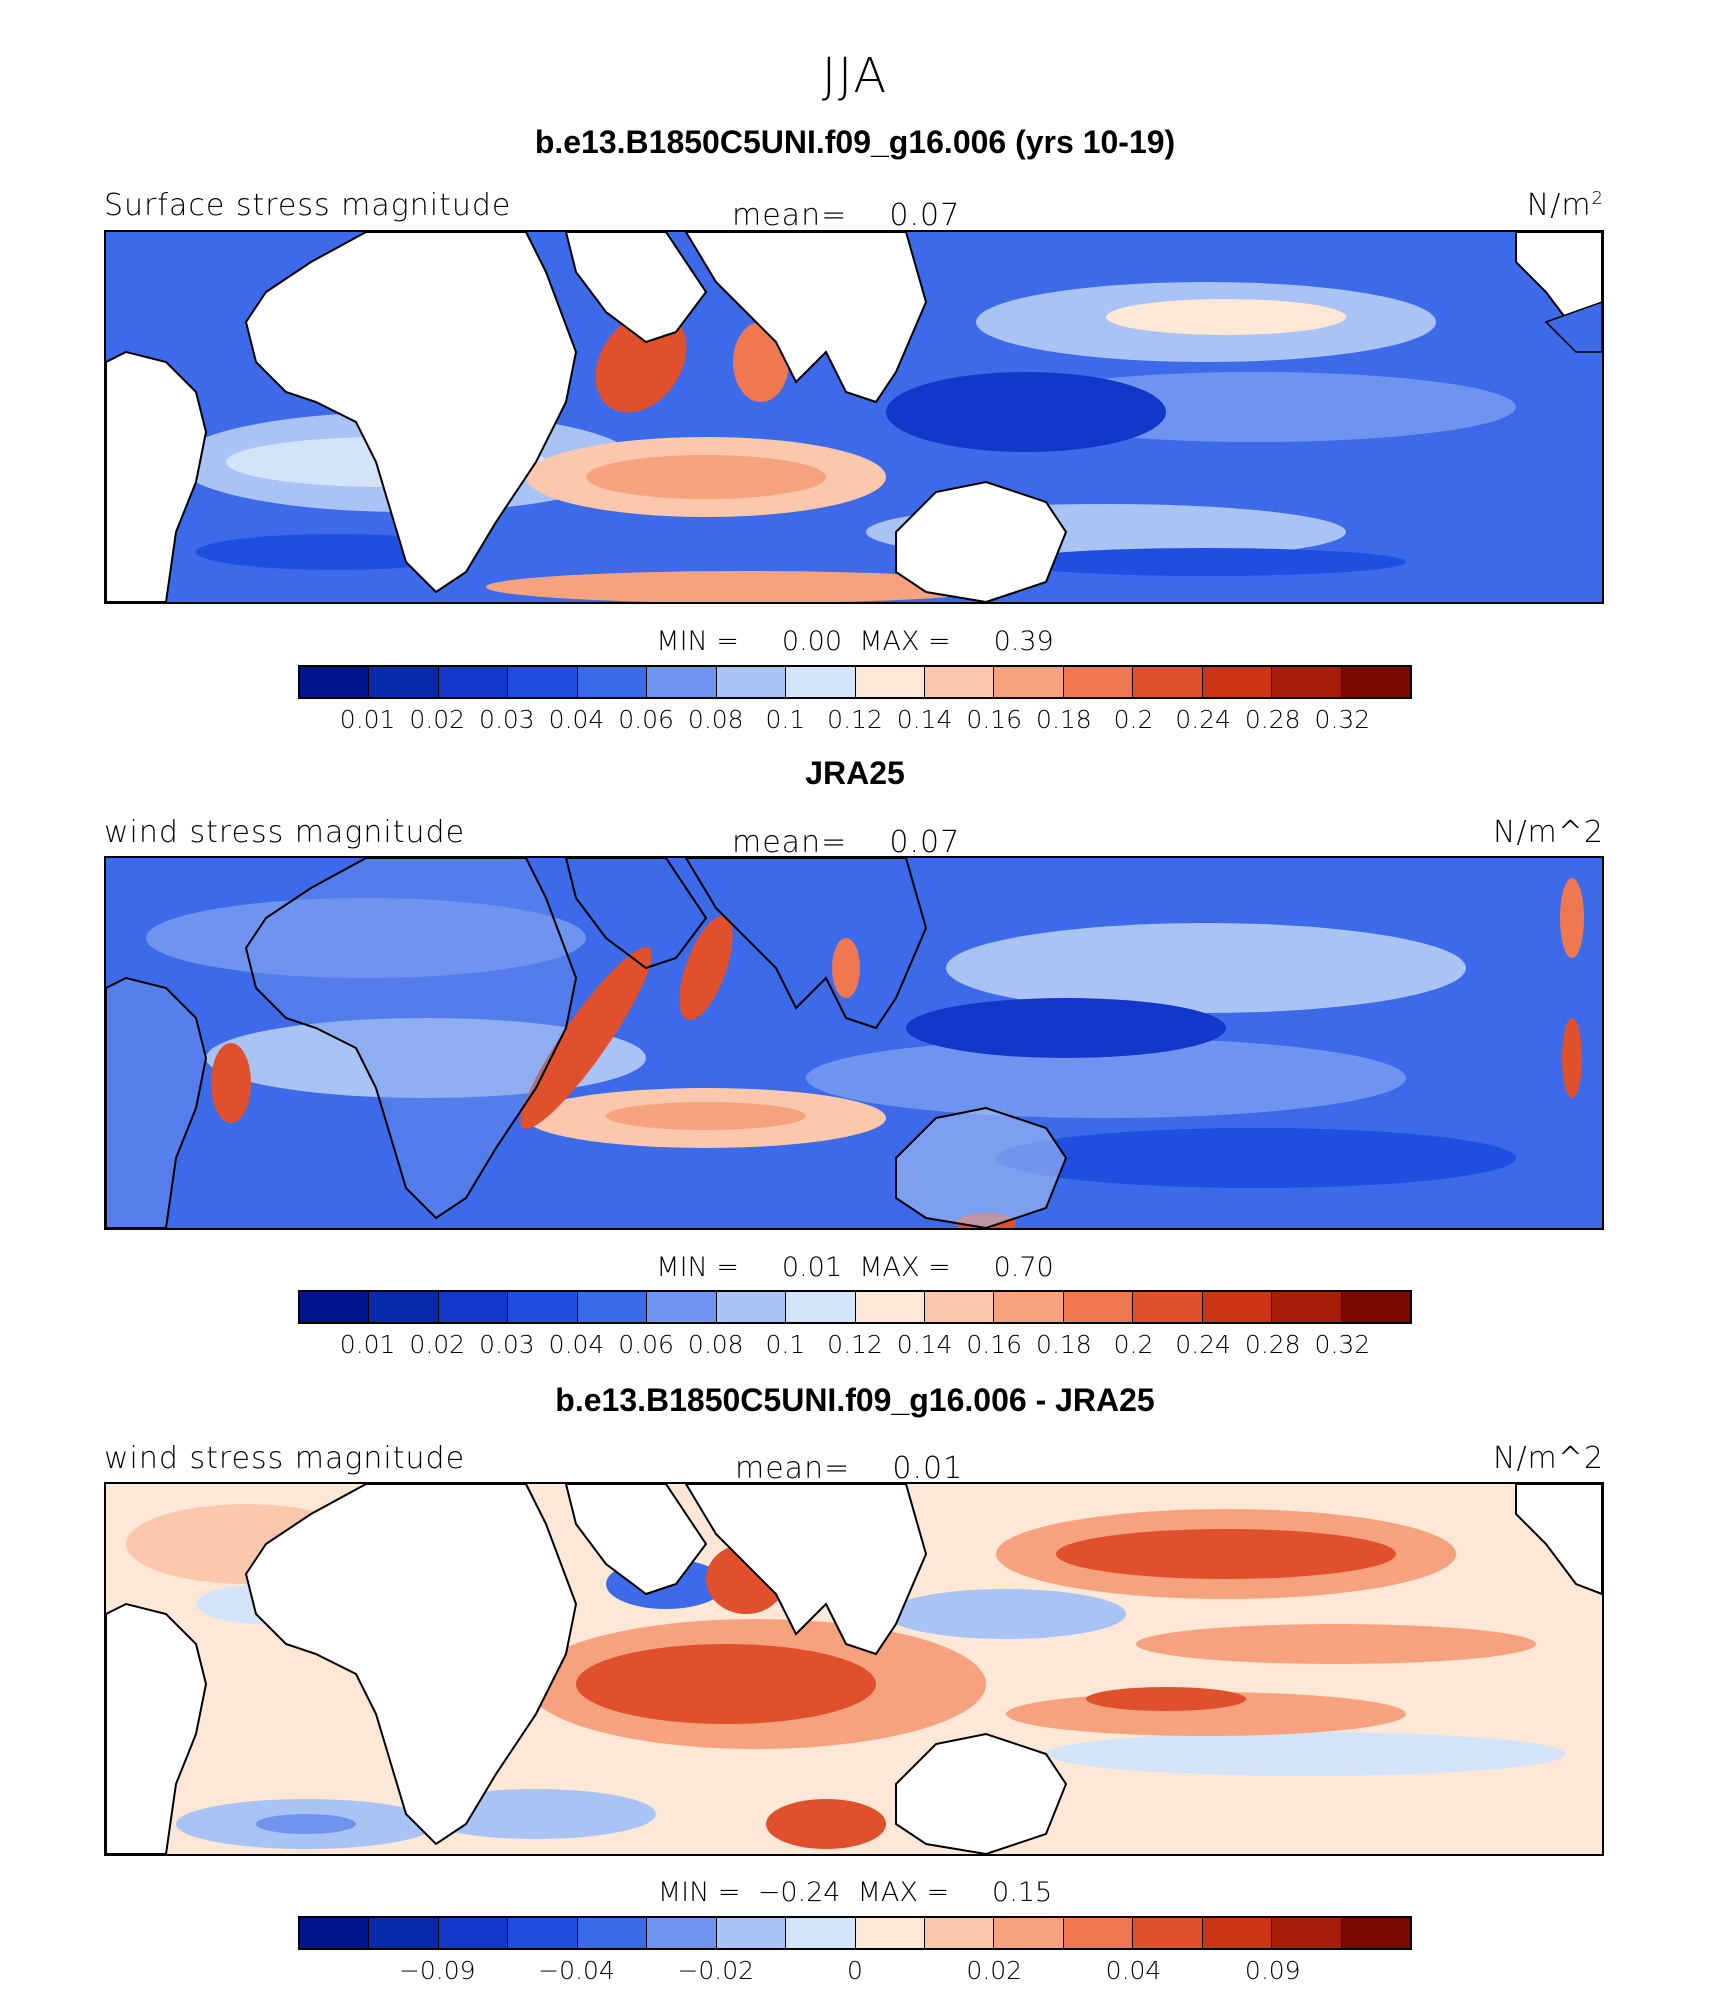  I want to click on panel-2-variable-label: wind stress magnitude, so click(285, 832).